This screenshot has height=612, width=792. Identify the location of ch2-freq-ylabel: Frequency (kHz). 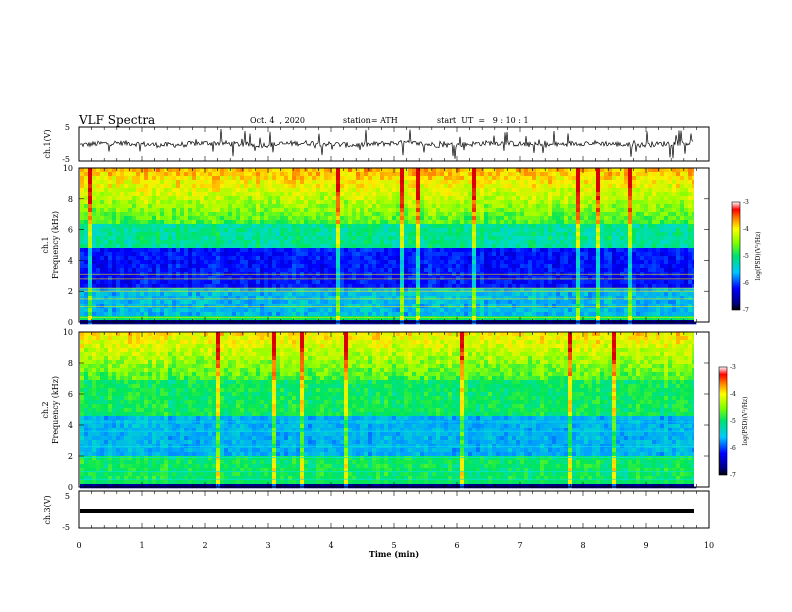
(55, 410).